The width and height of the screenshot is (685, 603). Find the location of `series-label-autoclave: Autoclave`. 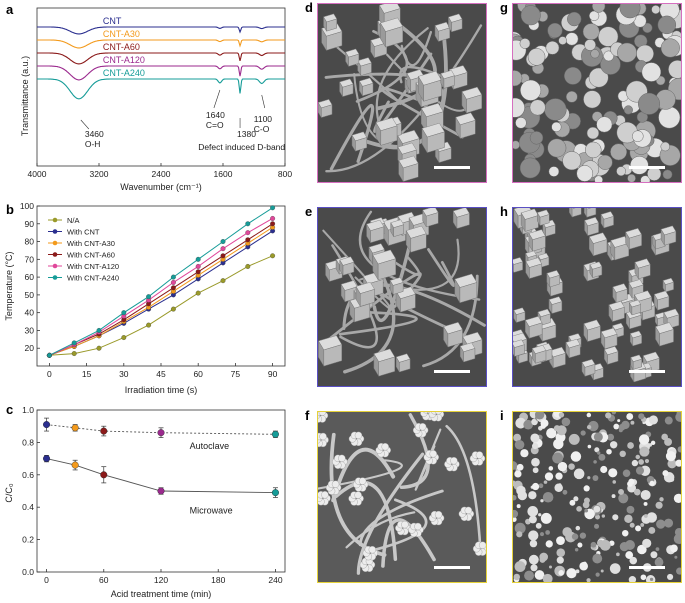

series-label-autoclave: Autoclave is located at coordinates (210, 446).